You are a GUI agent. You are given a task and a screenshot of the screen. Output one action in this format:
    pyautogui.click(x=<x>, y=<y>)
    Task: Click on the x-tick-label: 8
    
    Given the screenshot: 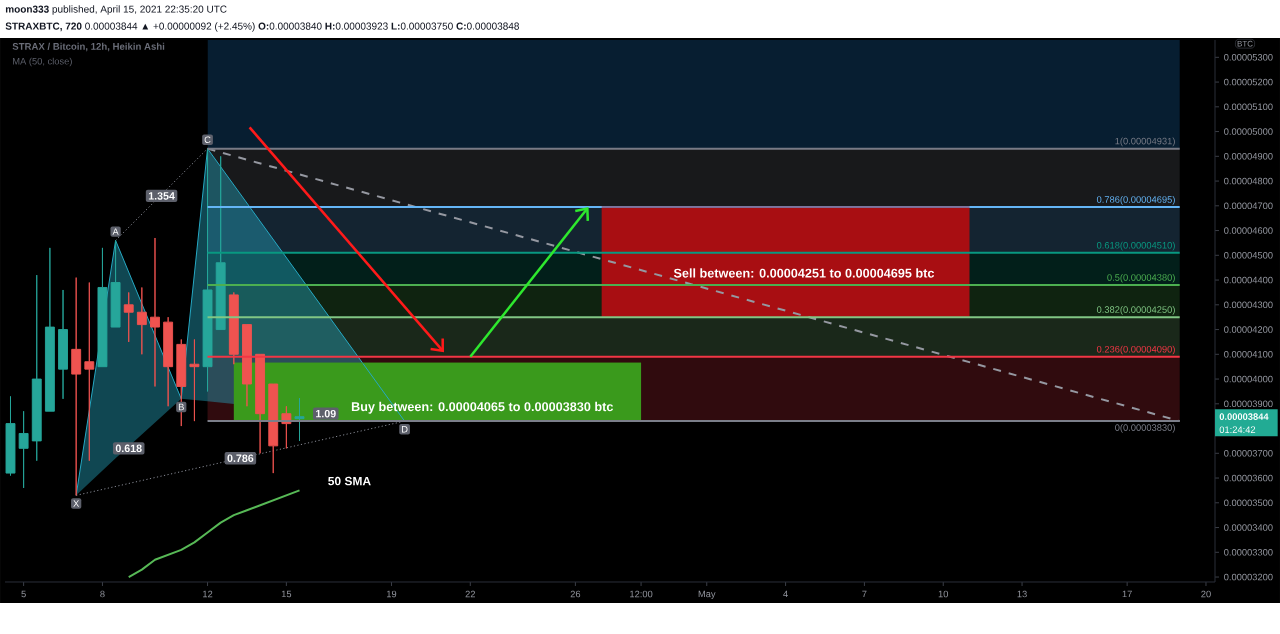 What is the action you would take?
    pyautogui.click(x=102, y=594)
    